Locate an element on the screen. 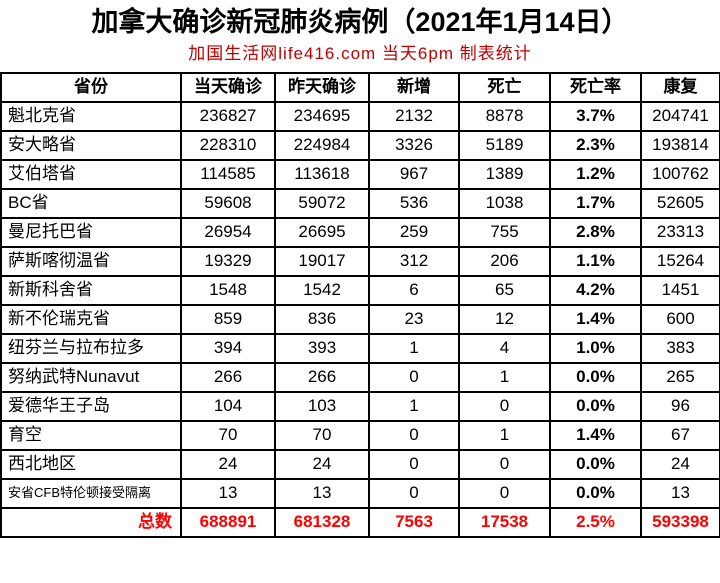 This screenshot has width=720, height=583. province-cell: BC省 is located at coordinates (91, 203).